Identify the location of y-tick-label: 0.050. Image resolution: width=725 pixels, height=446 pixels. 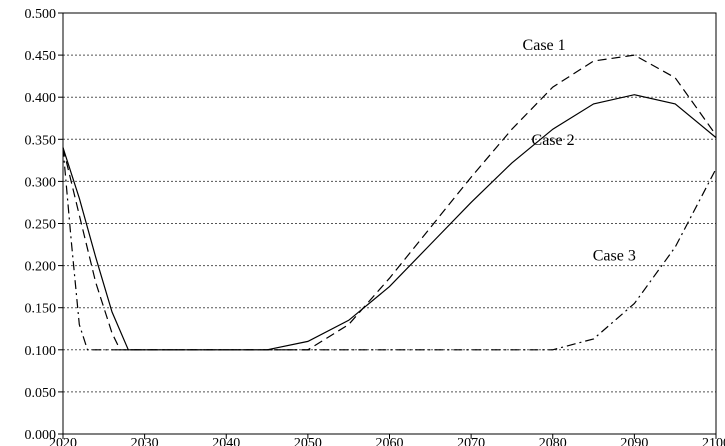
(41, 393).